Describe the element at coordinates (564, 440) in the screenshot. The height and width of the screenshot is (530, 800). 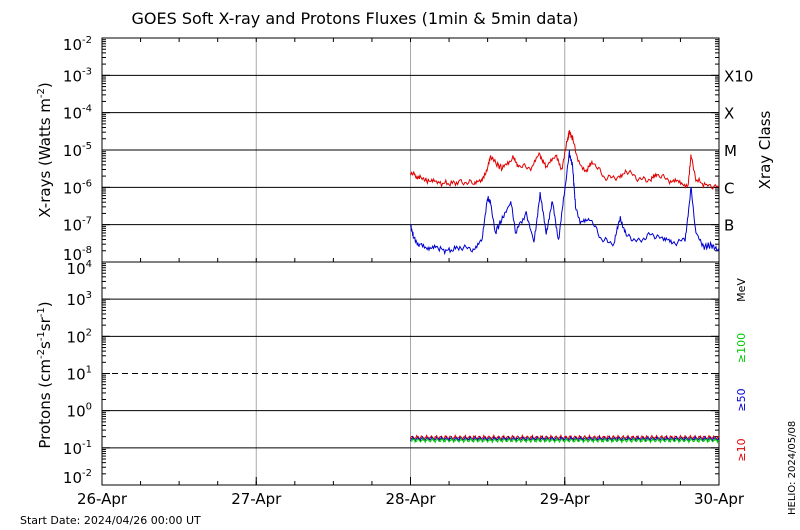
I see `proton-series-line` at that location.